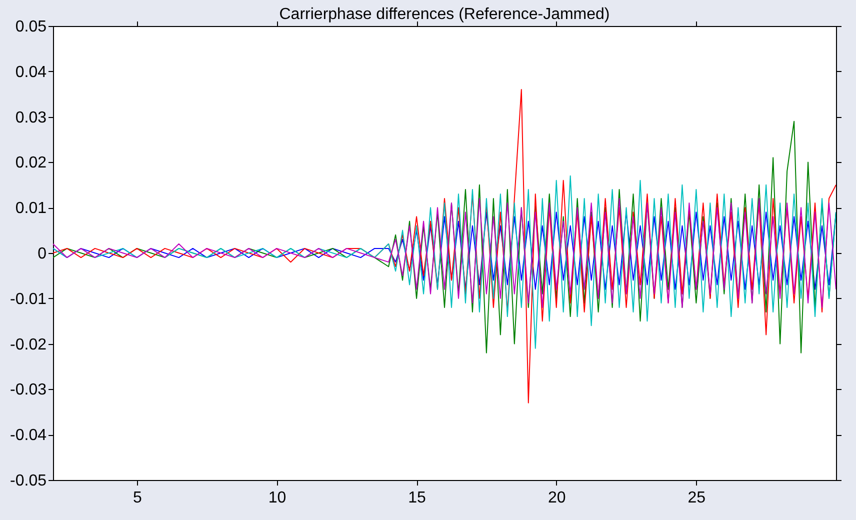  I want to click on x-tick-label: 25, so click(697, 498).